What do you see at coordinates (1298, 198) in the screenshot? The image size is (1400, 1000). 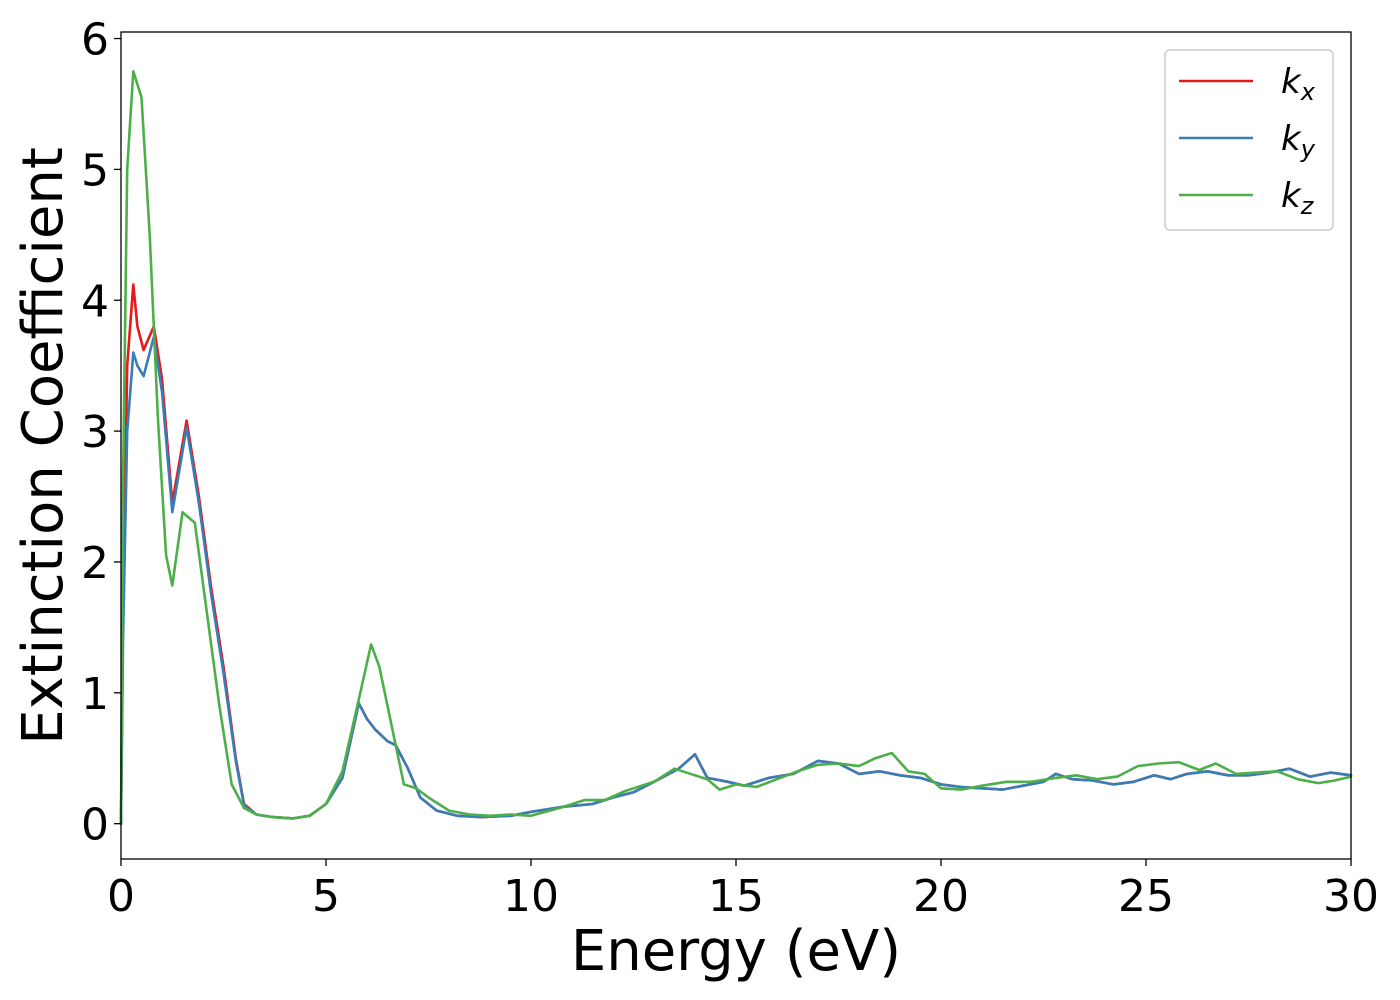 I see `legend-label-z: kz` at bounding box center [1298, 198].